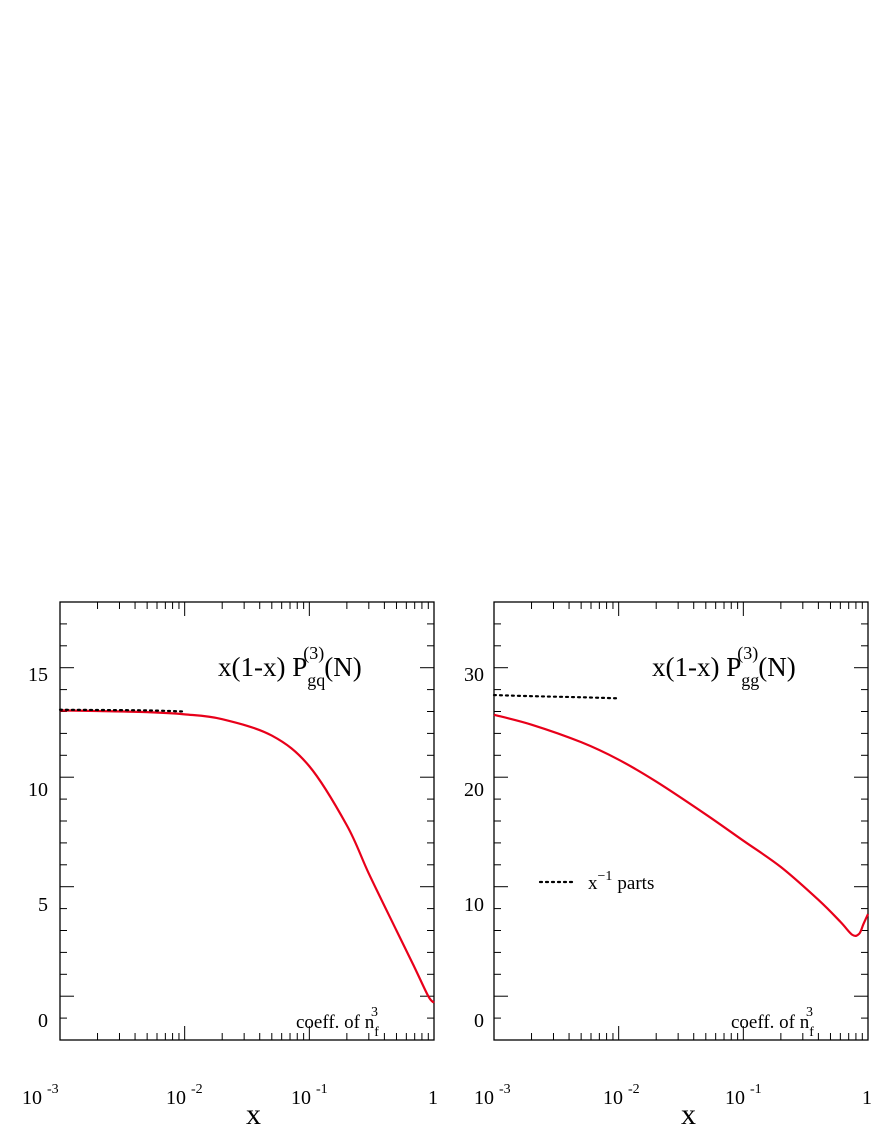 Image resolution: width=872 pixels, height=1128 pixels. Describe the element at coordinates (474, 905) in the screenshot. I see `right-ytick-label-1: 10` at that location.